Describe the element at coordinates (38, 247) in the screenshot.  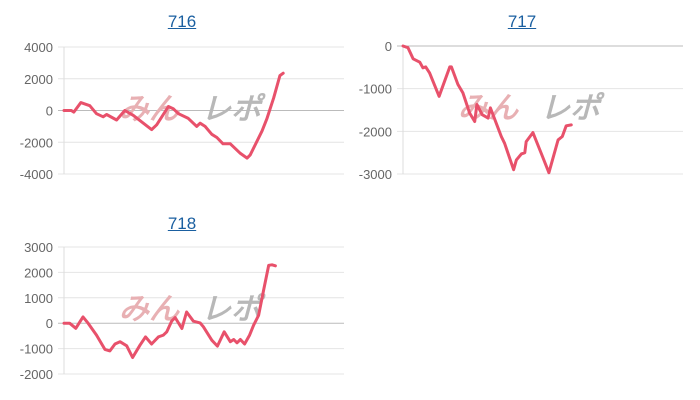
I see `y-tick-label: 3000` at that location.